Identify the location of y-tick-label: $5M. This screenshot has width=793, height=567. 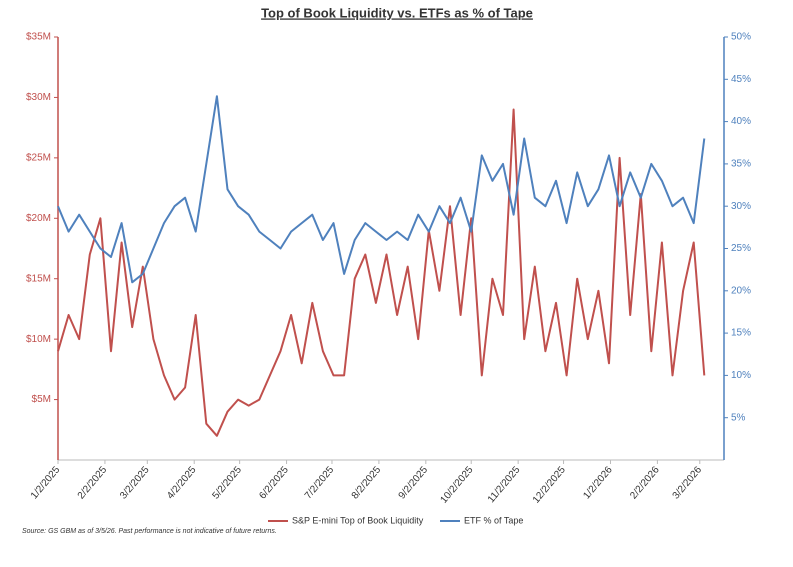
(41, 399).